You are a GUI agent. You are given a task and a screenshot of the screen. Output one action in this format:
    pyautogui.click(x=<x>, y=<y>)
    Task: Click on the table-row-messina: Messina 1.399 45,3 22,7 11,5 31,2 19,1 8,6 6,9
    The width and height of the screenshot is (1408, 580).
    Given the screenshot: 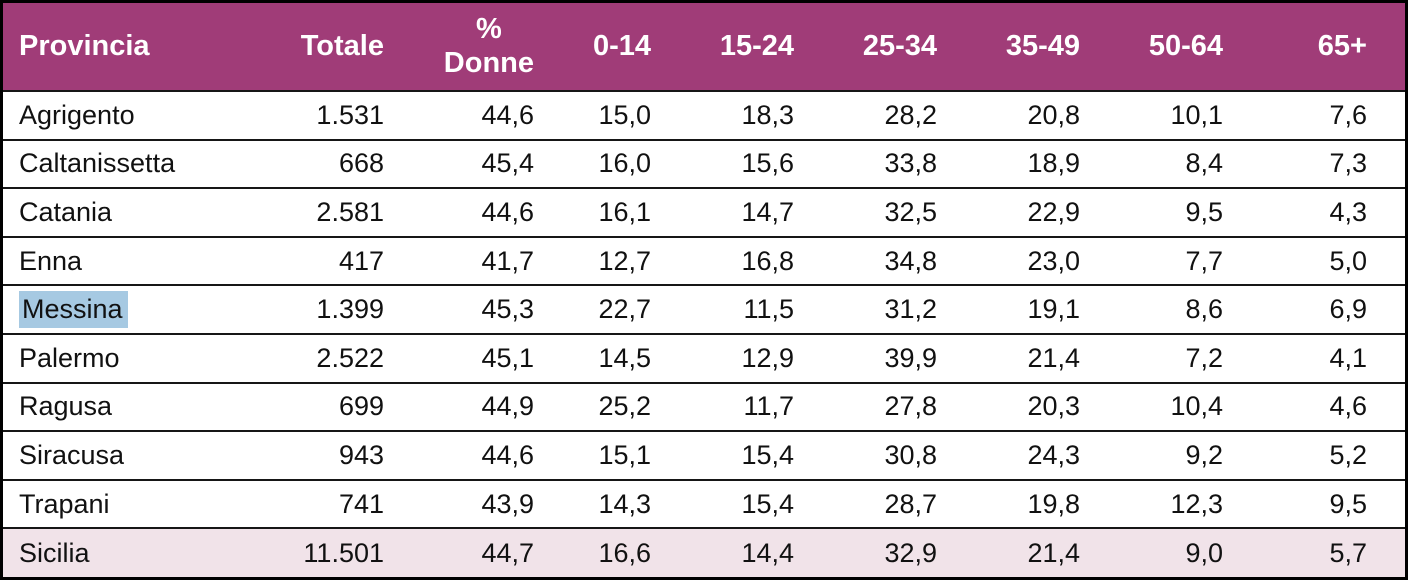 What is the action you would take?
    pyautogui.click(x=704, y=309)
    